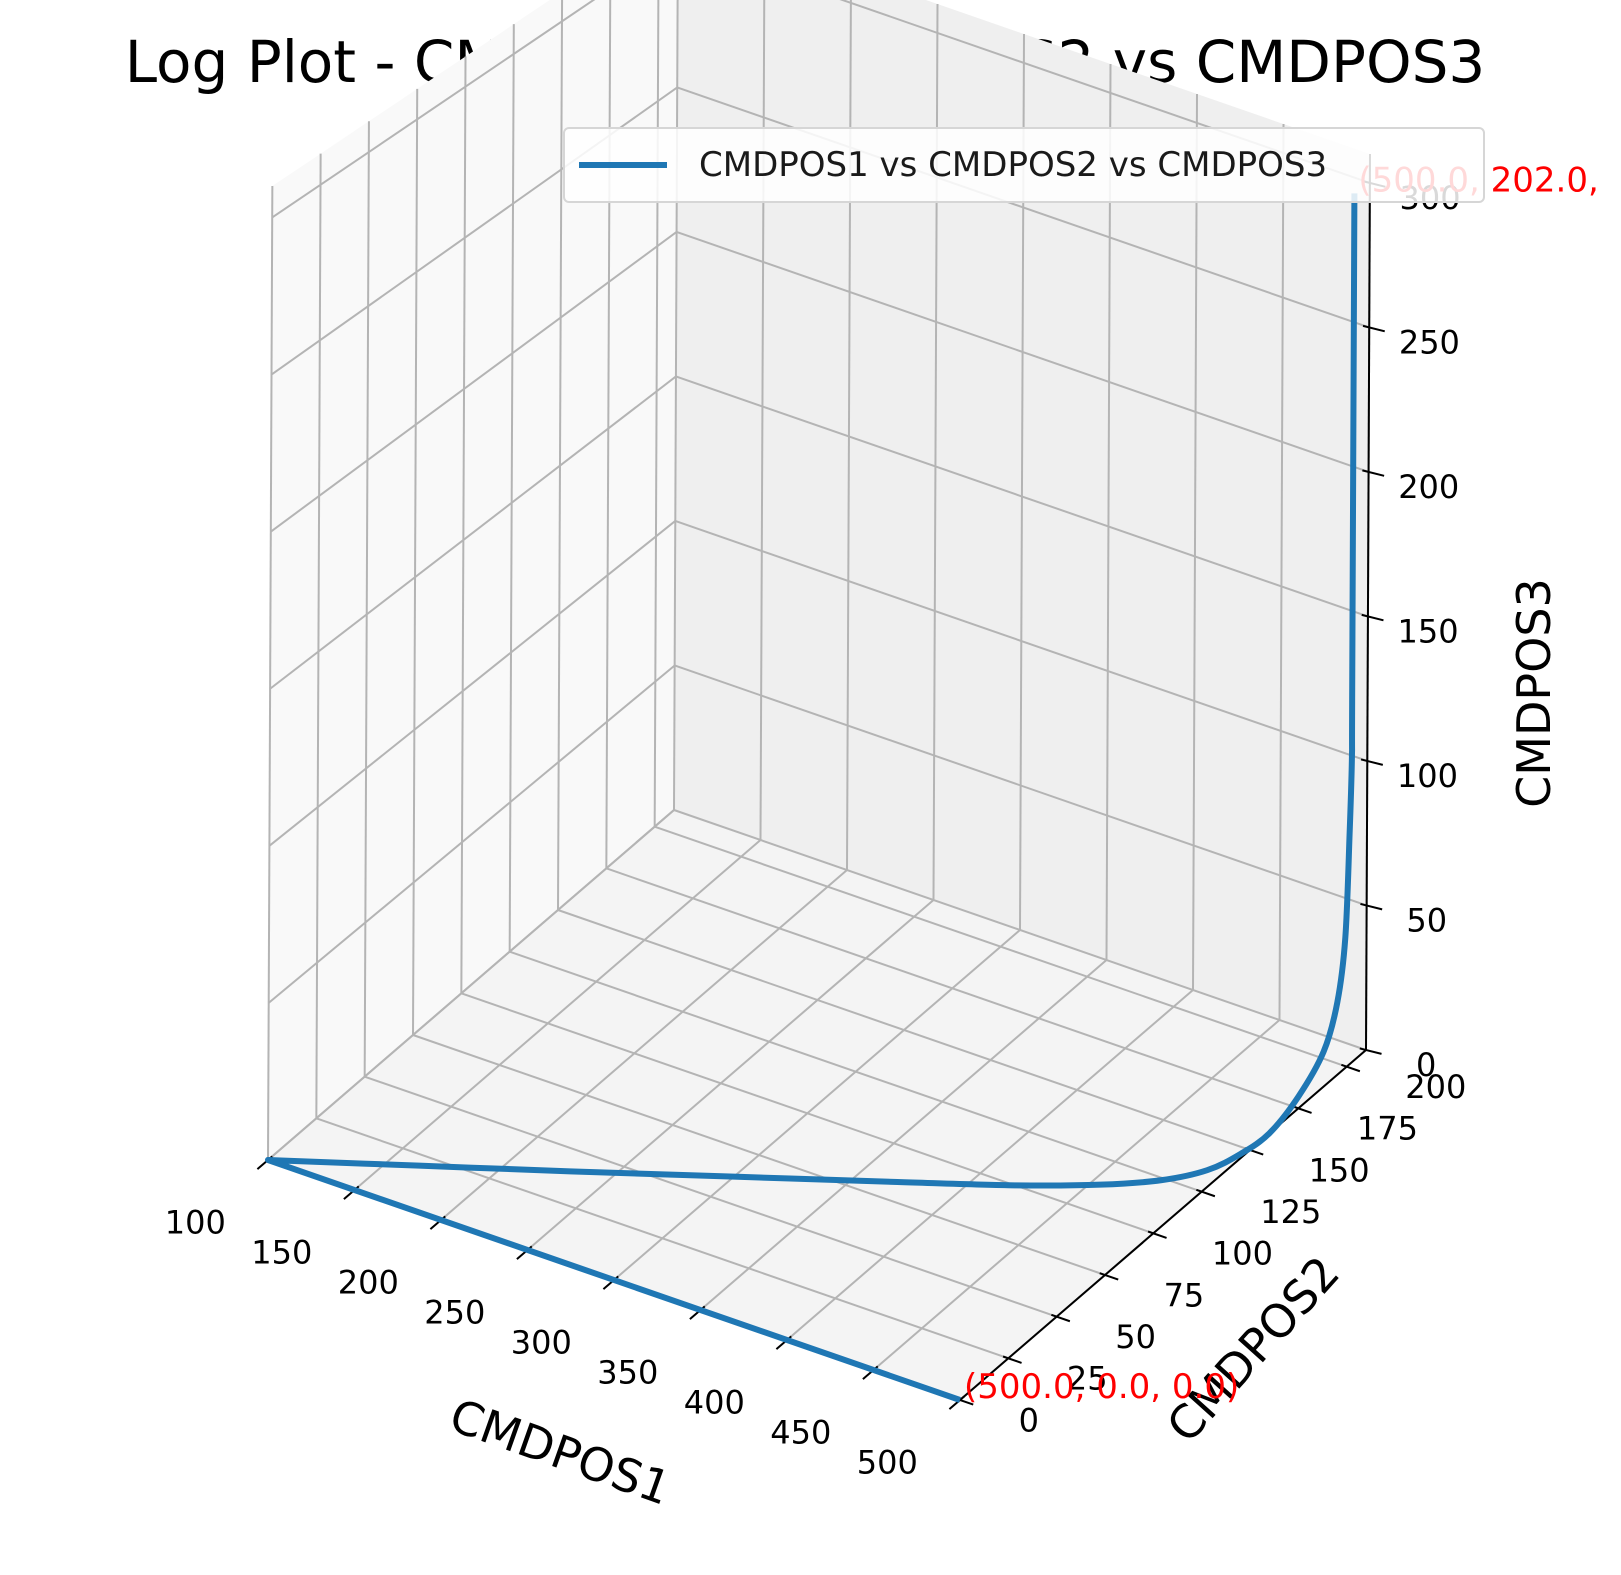  I want to click on point-annotation: (500.0, 0.0, 0.0), so click(1101, 1387).